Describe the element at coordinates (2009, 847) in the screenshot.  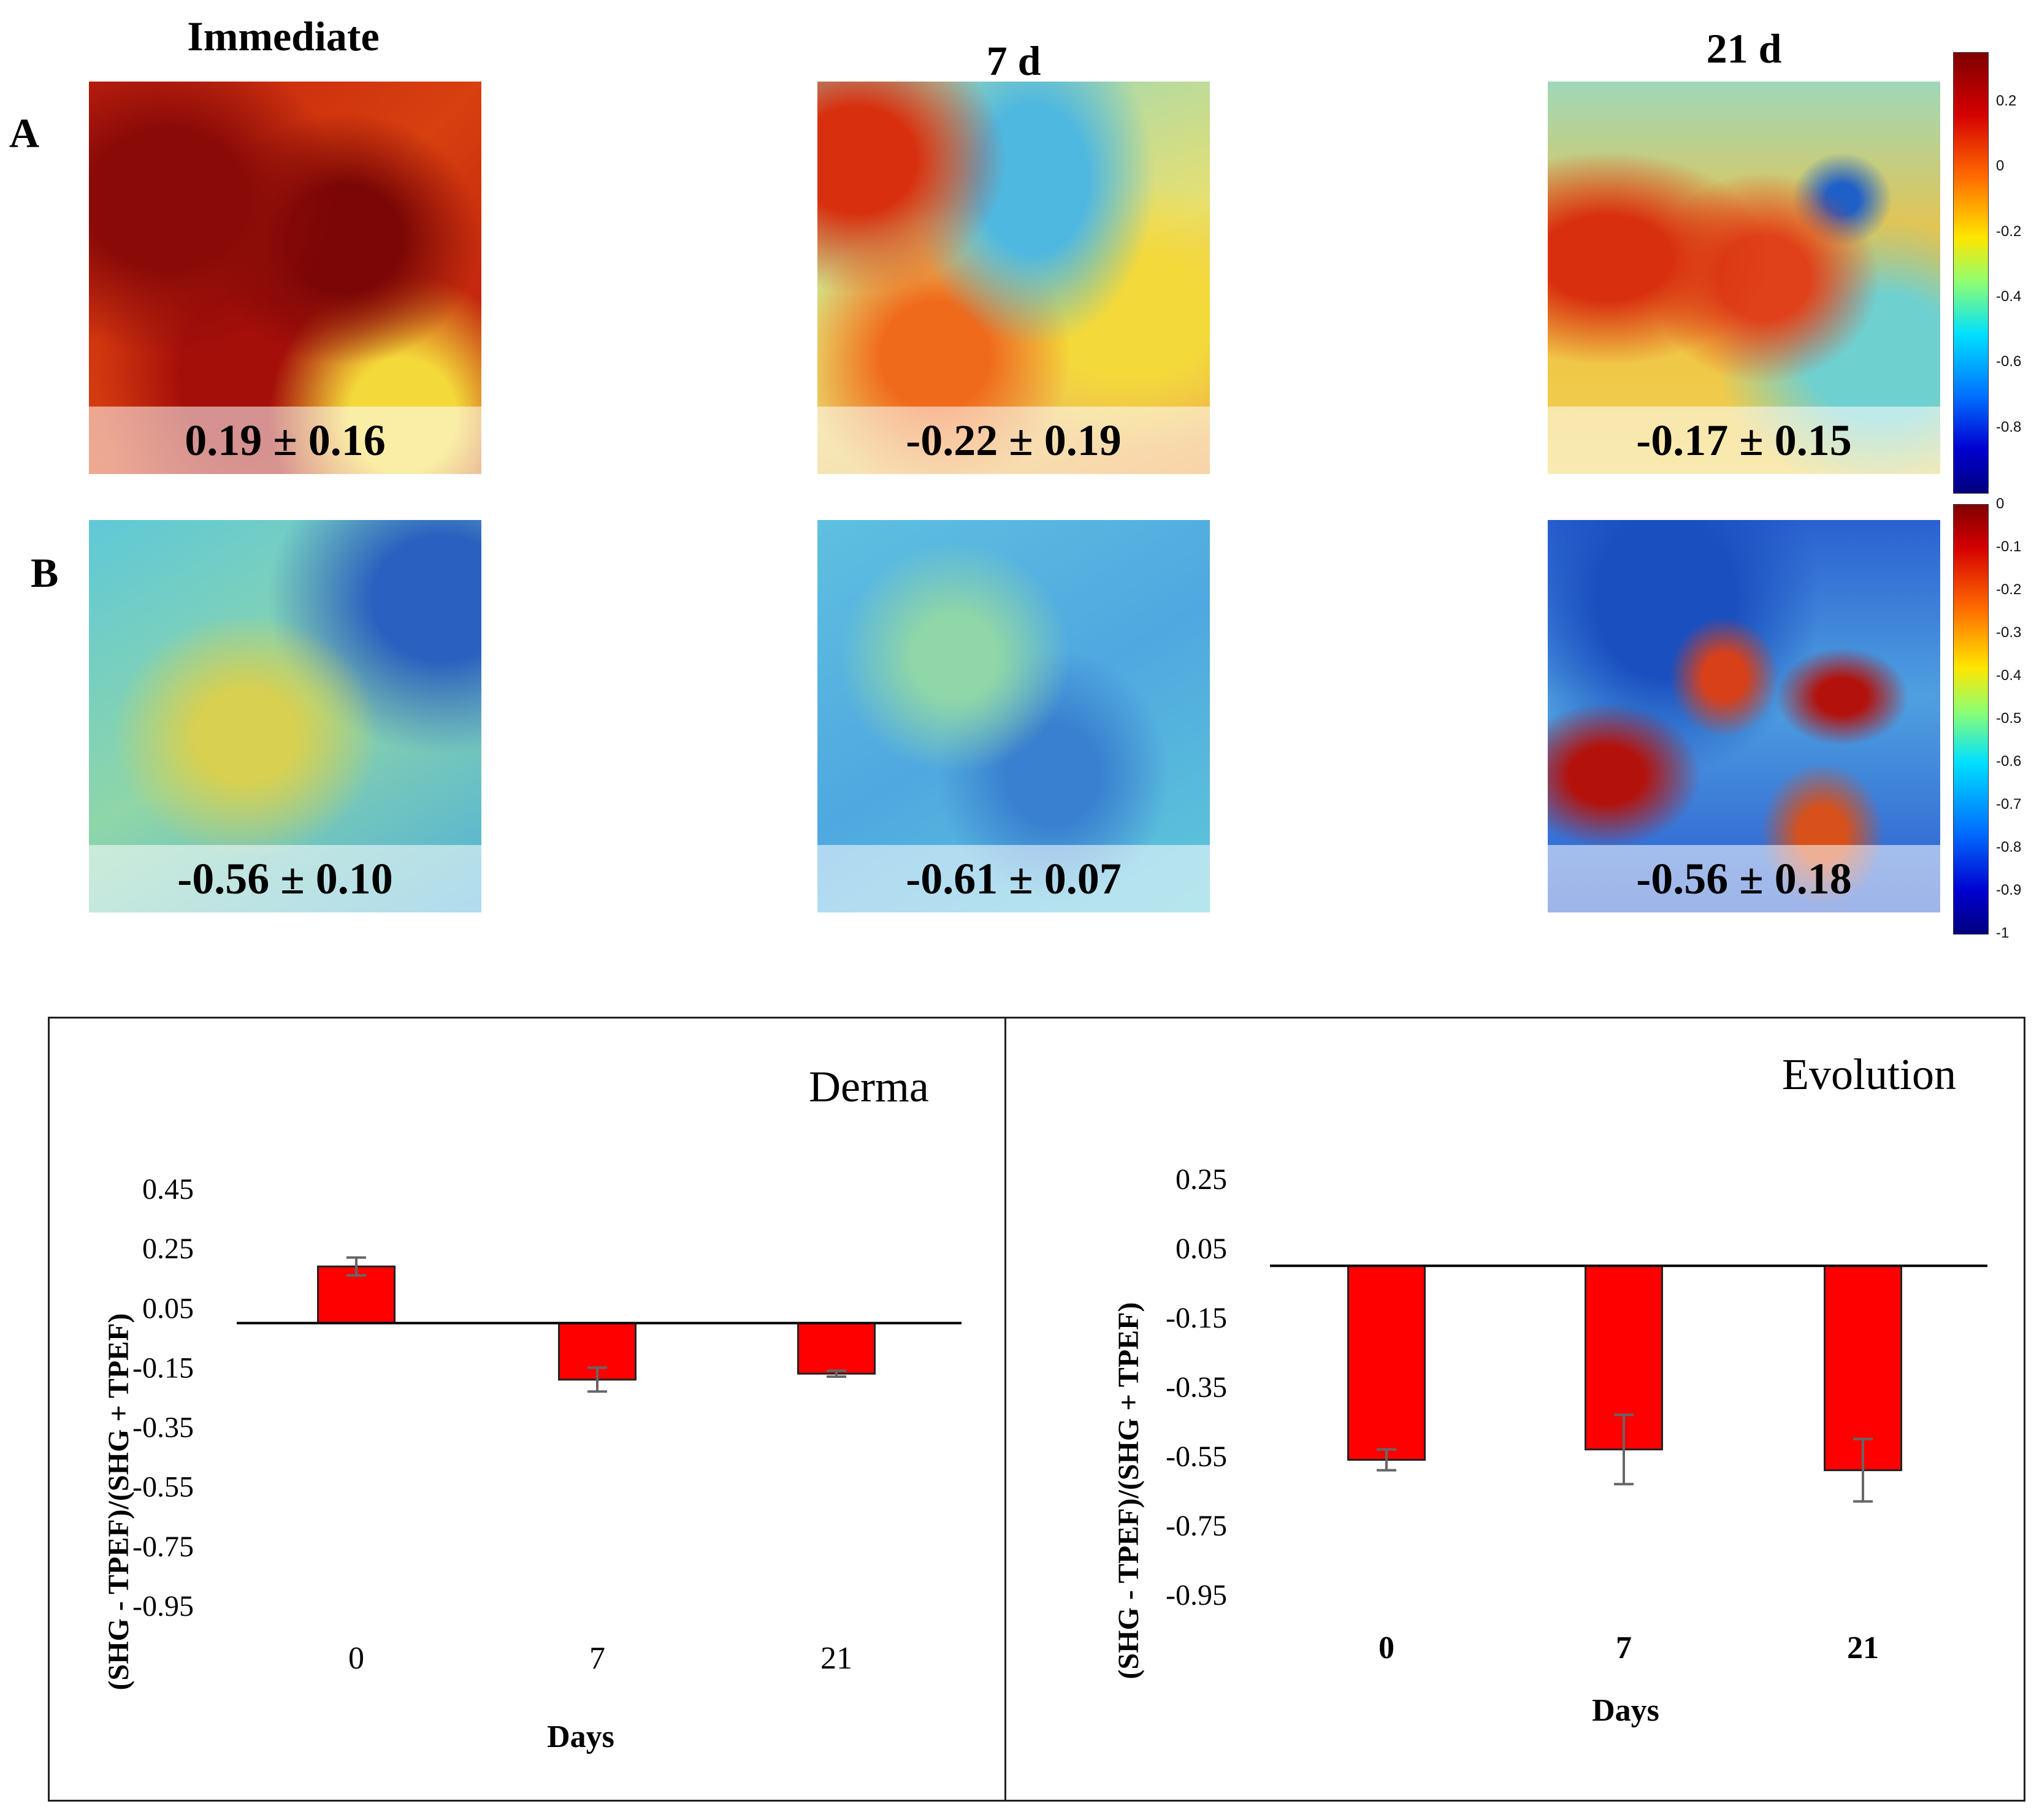
I see `colorbar-b-tick: -0.8` at that location.